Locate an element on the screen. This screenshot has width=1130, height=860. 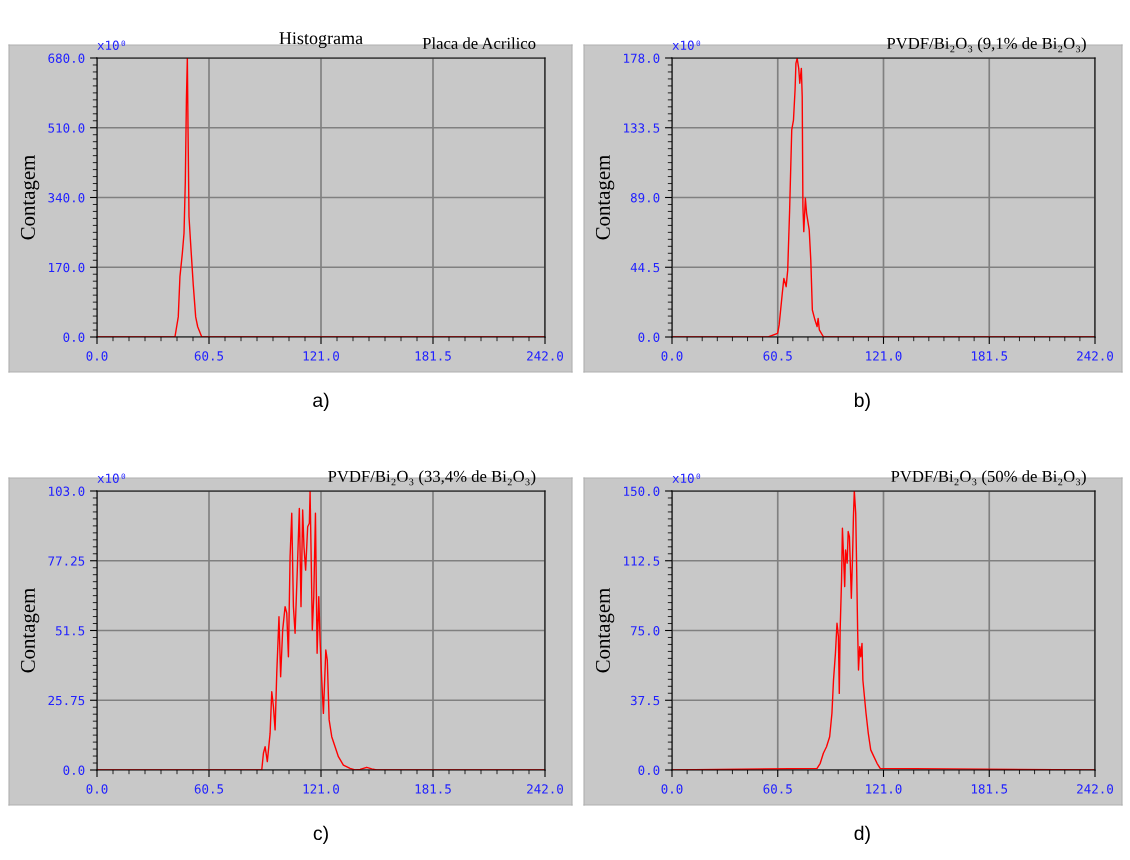
text: b) is located at coordinates (862, 401).